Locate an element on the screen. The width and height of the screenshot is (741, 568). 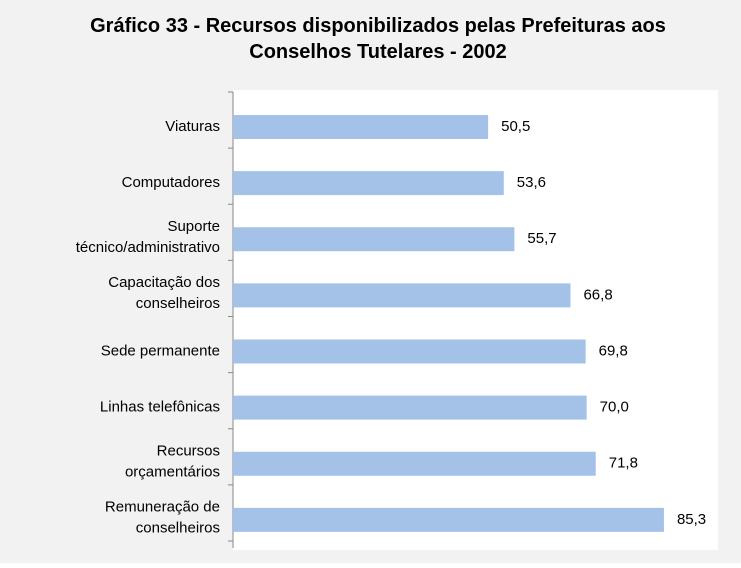
value-label: 70,0 is located at coordinates (614, 407).